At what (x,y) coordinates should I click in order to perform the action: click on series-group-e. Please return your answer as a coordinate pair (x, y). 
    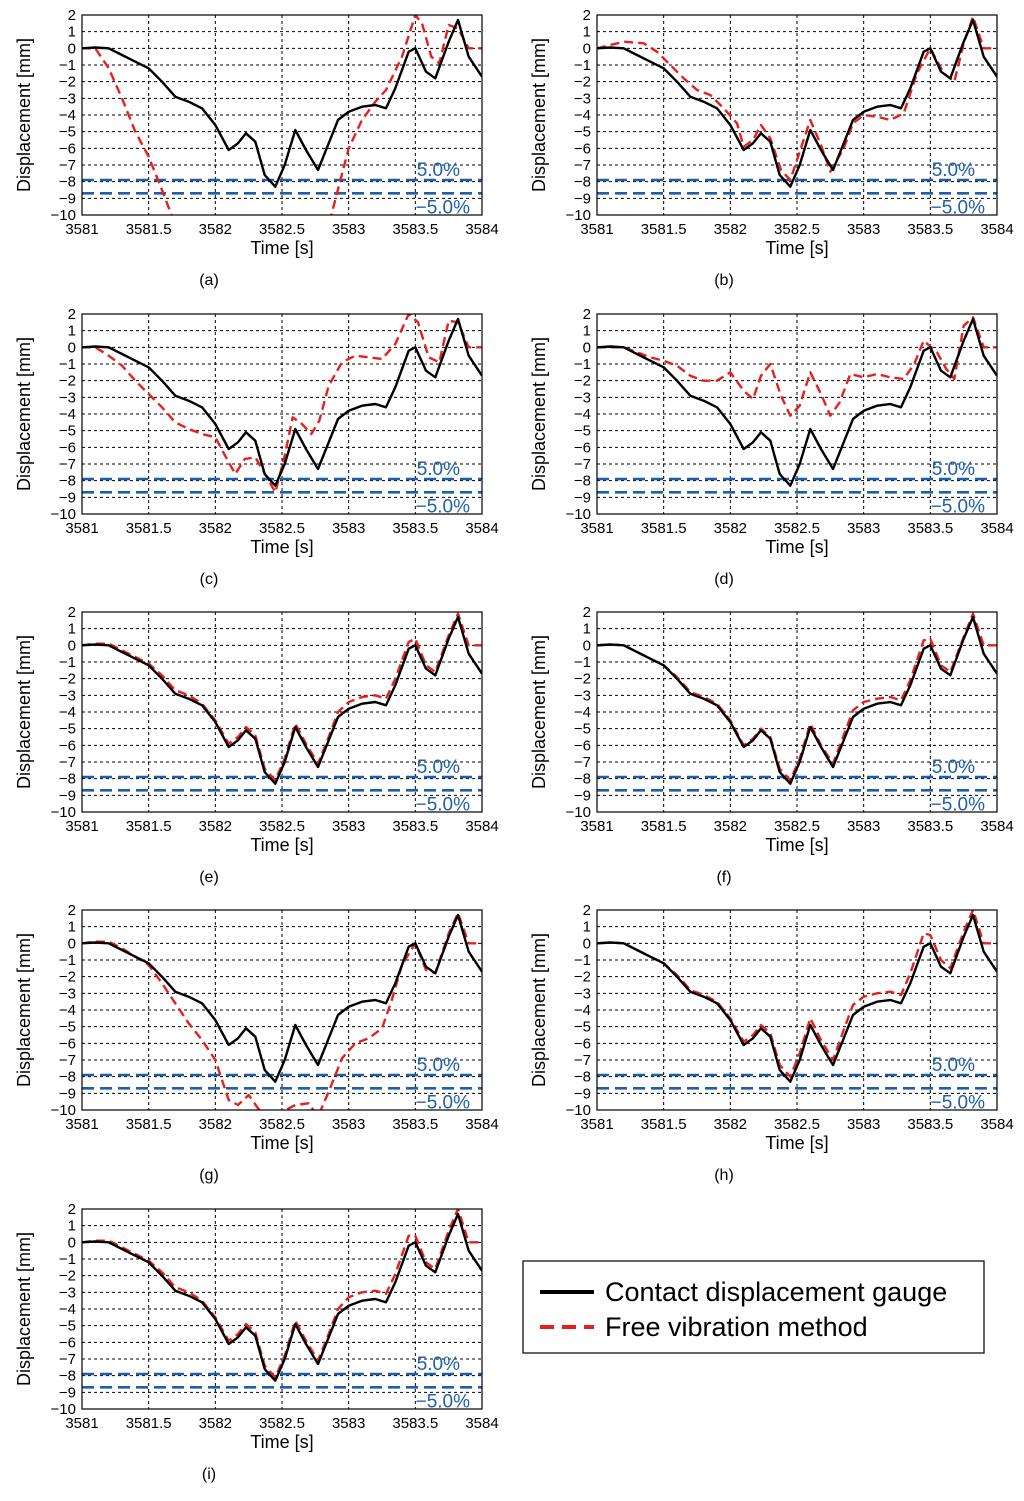
    Looking at the image, I should click on (282, 698).